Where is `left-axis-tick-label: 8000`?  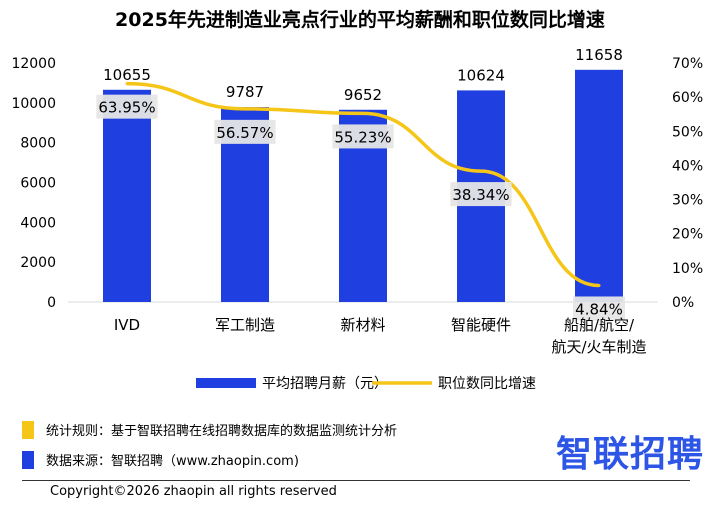
left-axis-tick-label: 8000 is located at coordinates (38, 144).